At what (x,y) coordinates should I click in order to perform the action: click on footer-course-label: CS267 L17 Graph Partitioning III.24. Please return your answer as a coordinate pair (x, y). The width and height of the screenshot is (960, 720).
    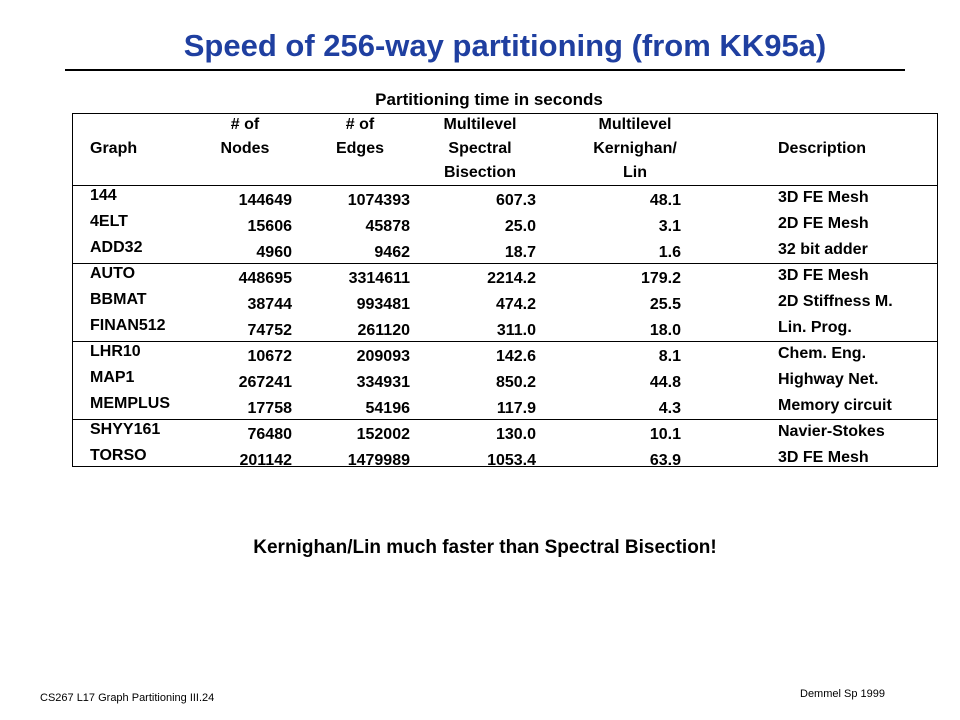
    Looking at the image, I should click on (127, 698).